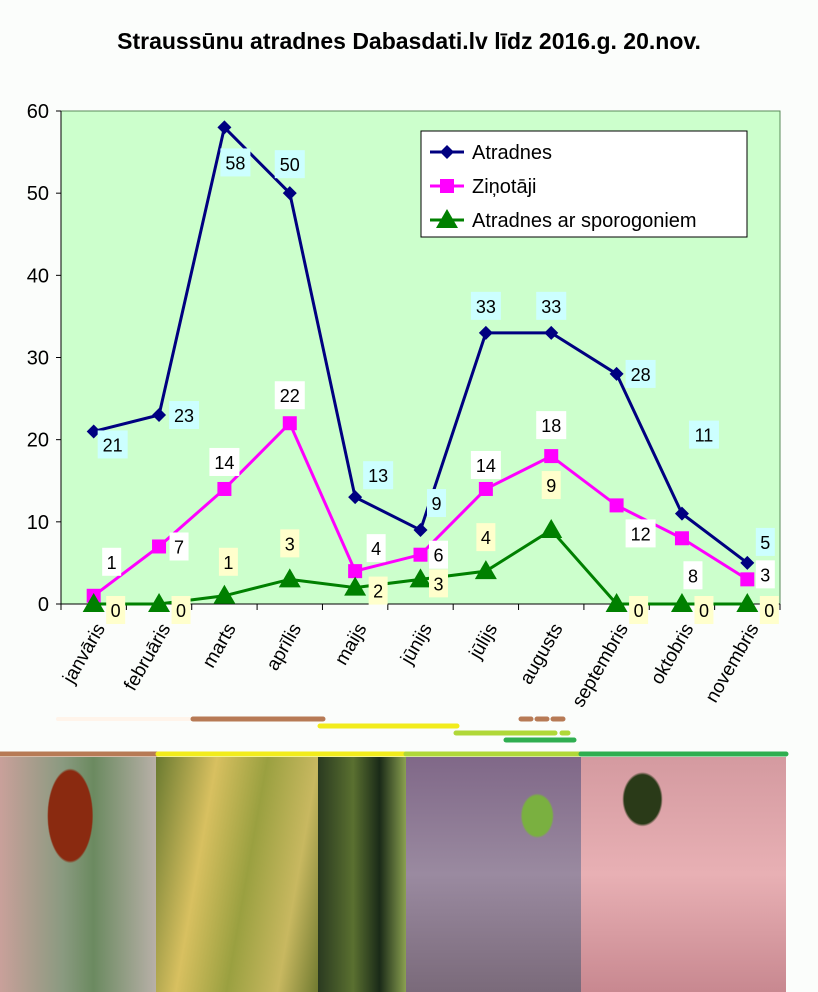 Image resolution: width=818 pixels, height=992 pixels. What do you see at coordinates (290, 165) in the screenshot?
I see `data-label: 50` at bounding box center [290, 165].